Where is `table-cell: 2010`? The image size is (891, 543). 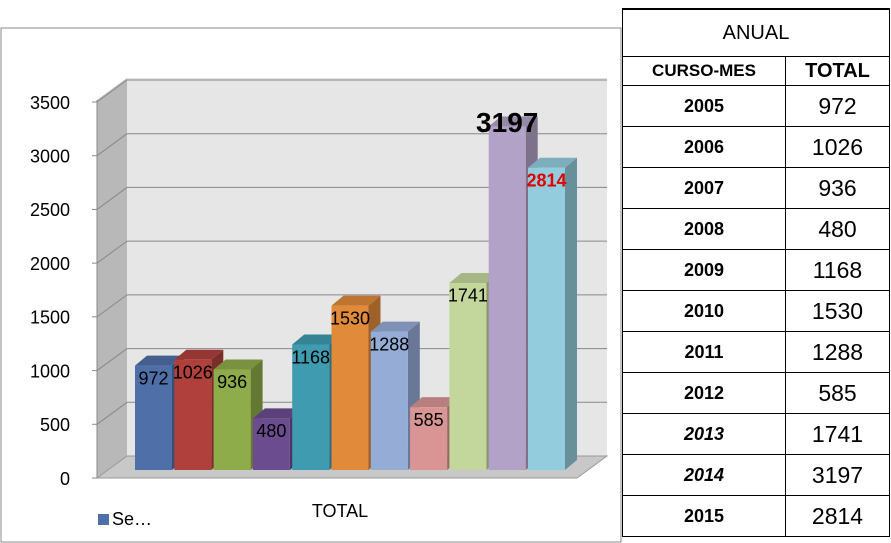 table-cell: 2010 is located at coordinates (704, 311).